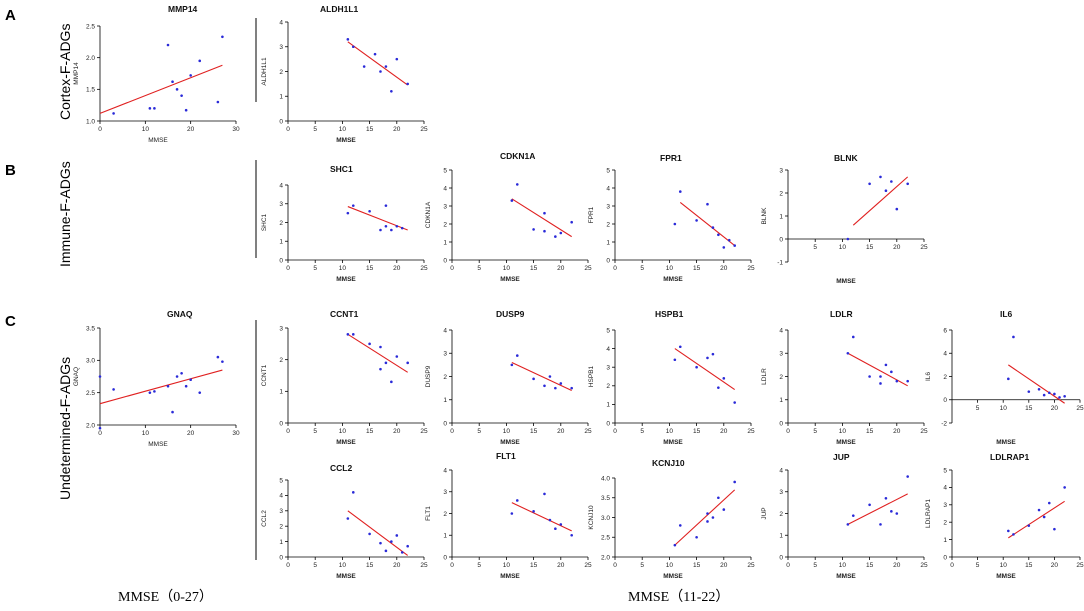 Image resolution: width=1084 pixels, height=611 pixels. What do you see at coordinates (264, 518) in the screenshot?
I see `y-axis-label: CCL2` at bounding box center [264, 518].